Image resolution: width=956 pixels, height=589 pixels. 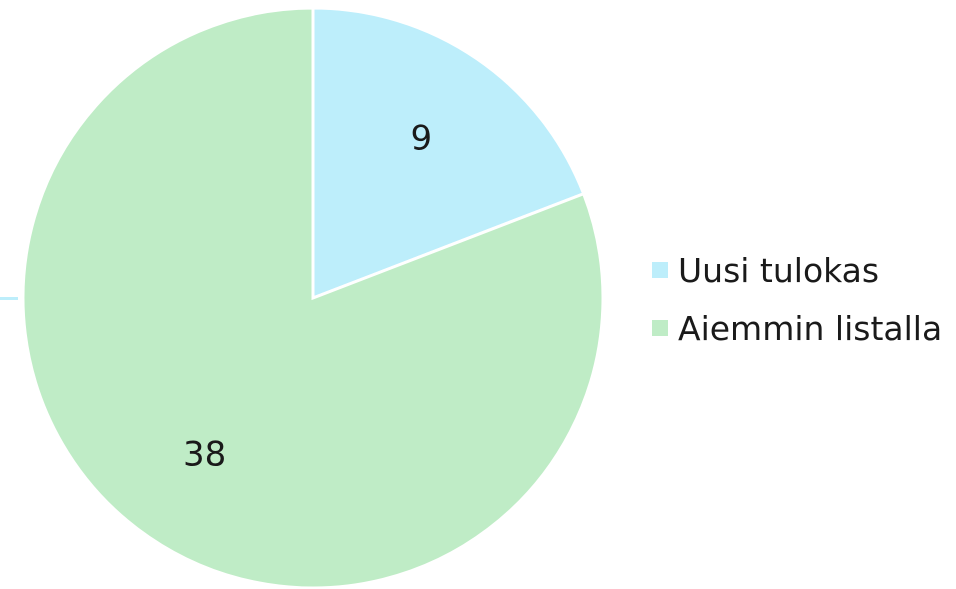 I want to click on legend-label: Uusi tulokas, so click(x=779, y=270).